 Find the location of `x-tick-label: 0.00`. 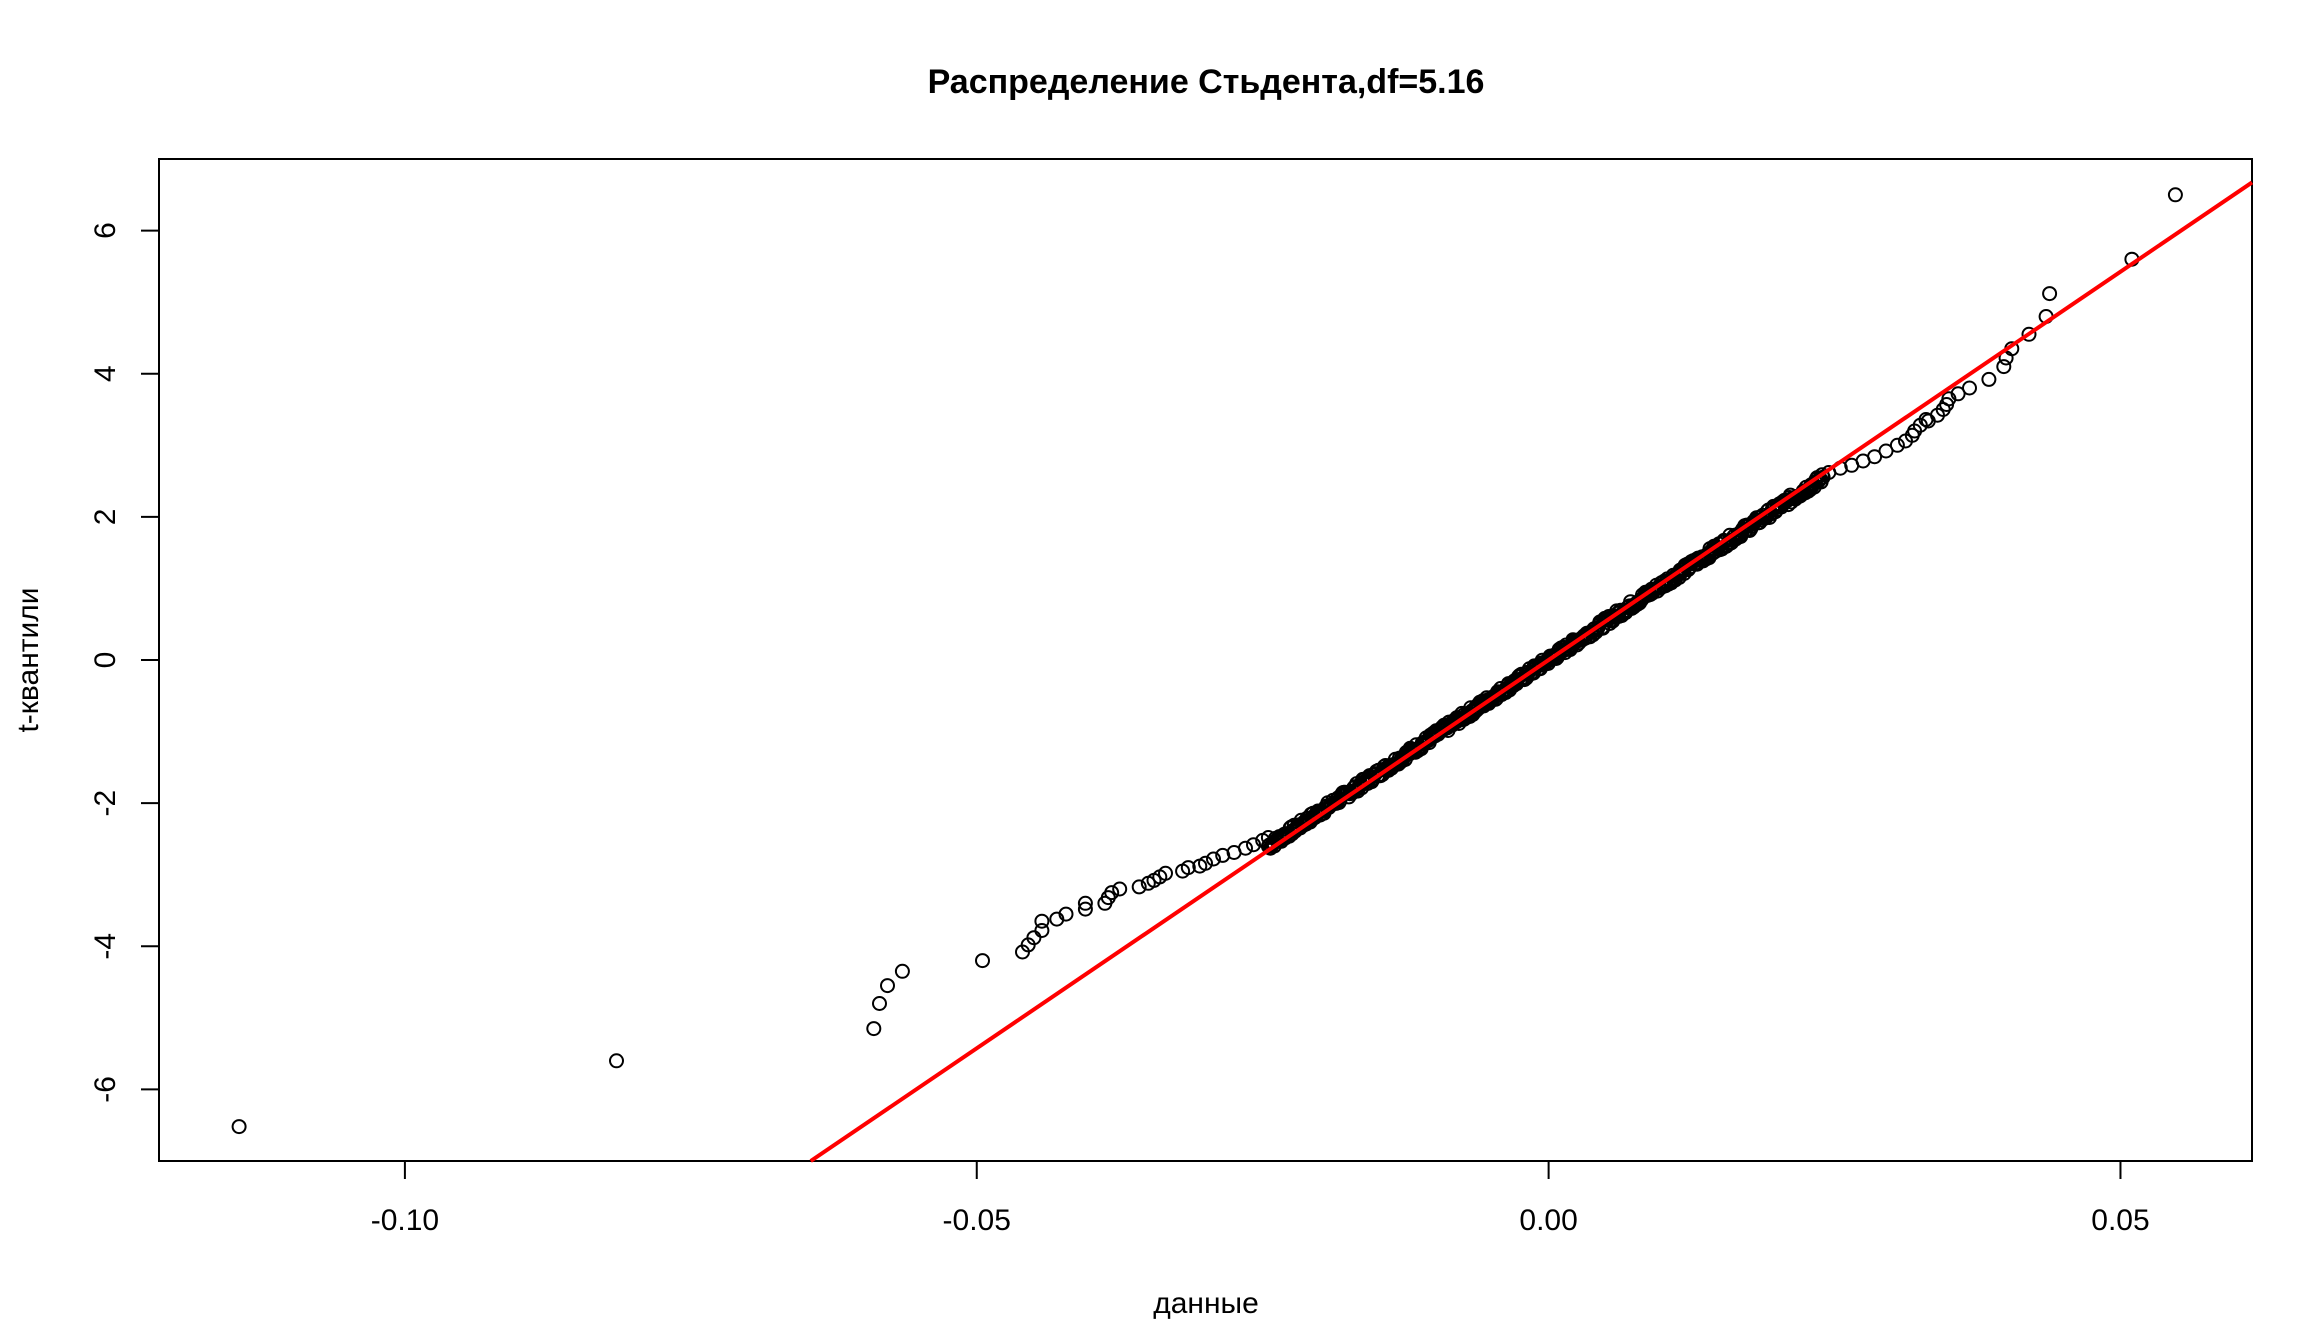

x-tick-label: 0.00 is located at coordinates (1548, 1220).